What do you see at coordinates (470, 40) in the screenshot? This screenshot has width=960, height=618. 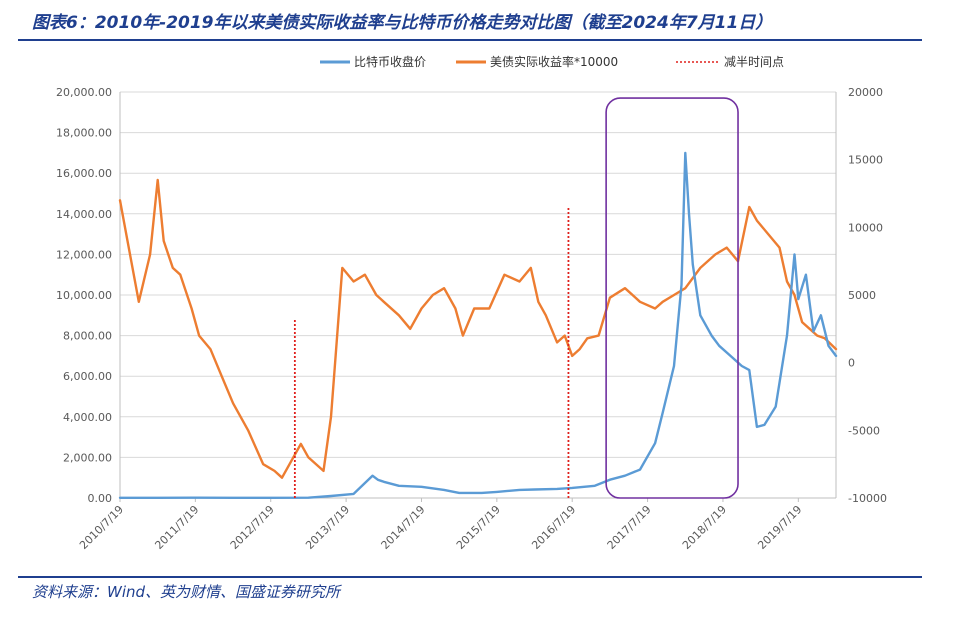 I see `top-rule` at bounding box center [470, 40].